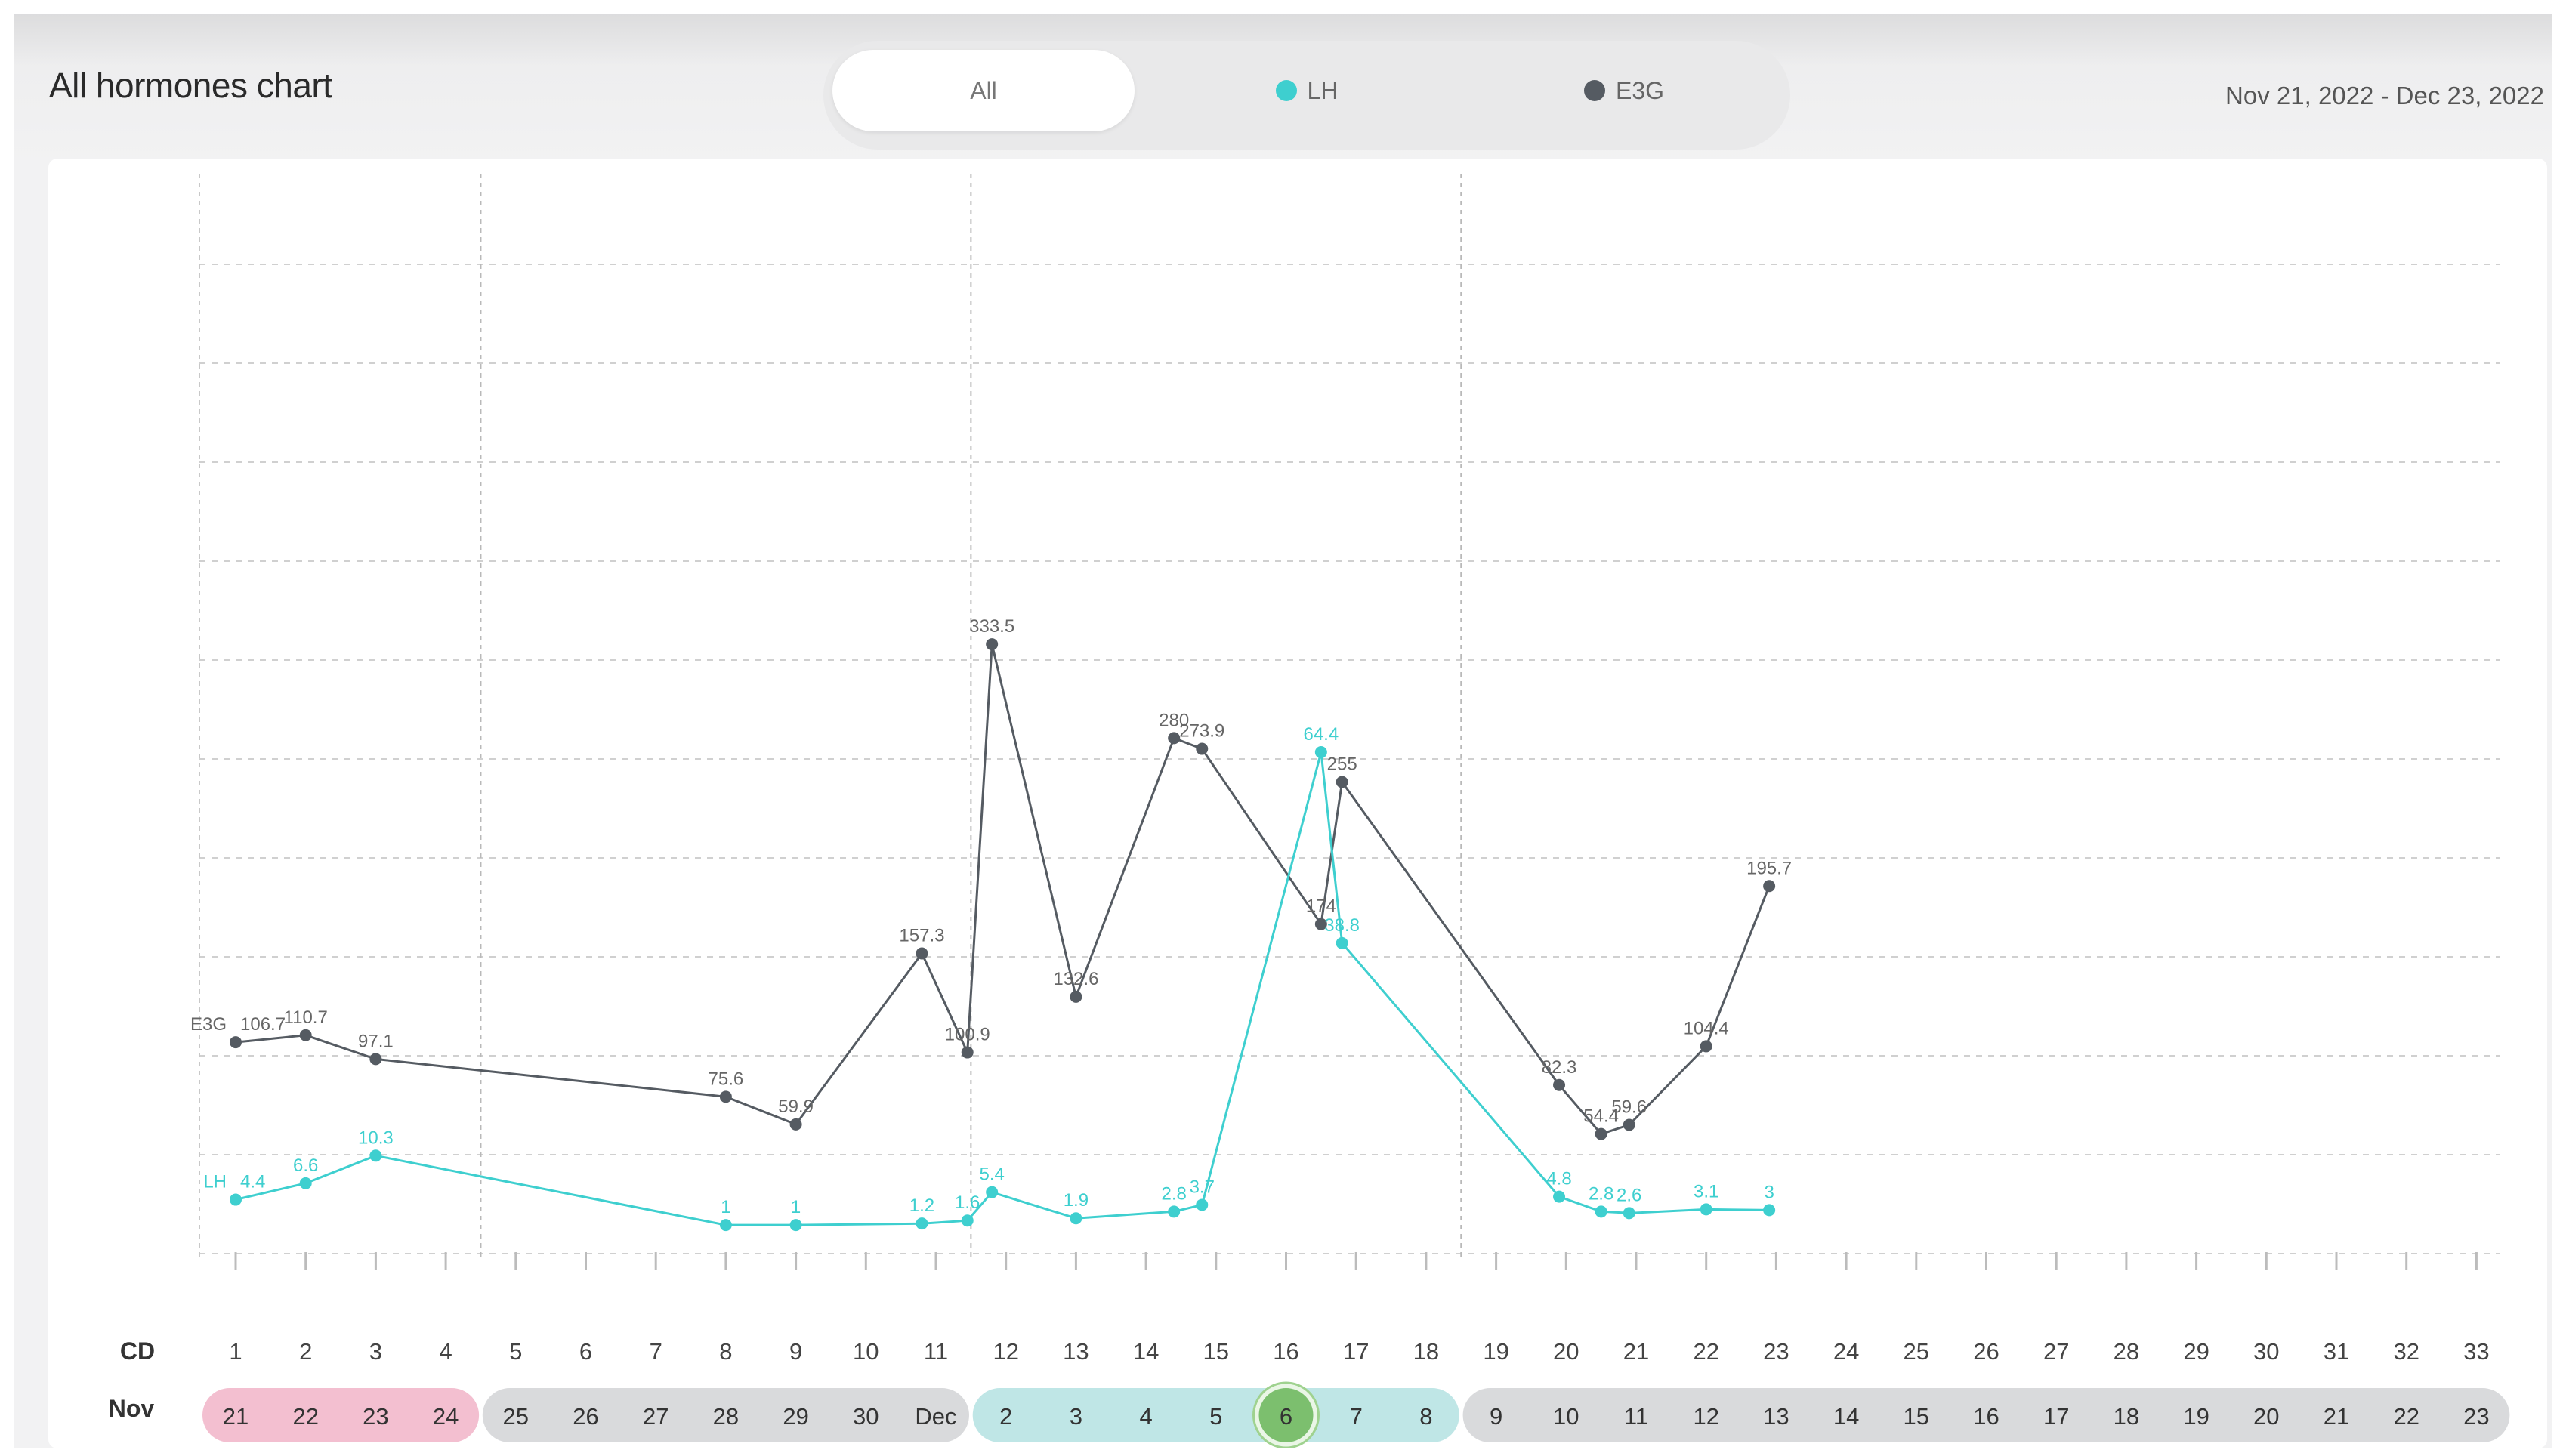  Describe the element at coordinates (1076, 1200) in the screenshot. I see `lh-data-label: 1.9` at that location.